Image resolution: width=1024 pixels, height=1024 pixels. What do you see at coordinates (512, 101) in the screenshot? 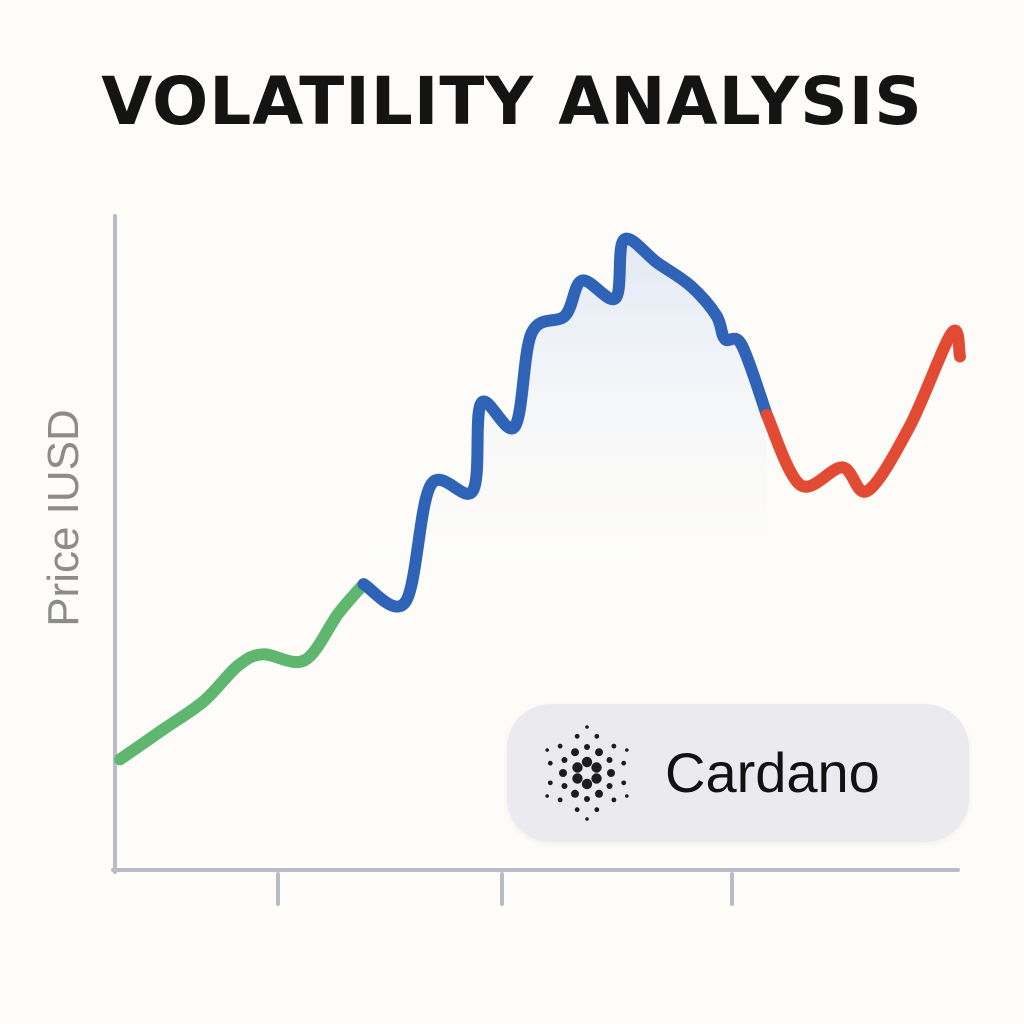
I see `chart-title: VOLATILITY ANALYSIS` at bounding box center [512, 101].